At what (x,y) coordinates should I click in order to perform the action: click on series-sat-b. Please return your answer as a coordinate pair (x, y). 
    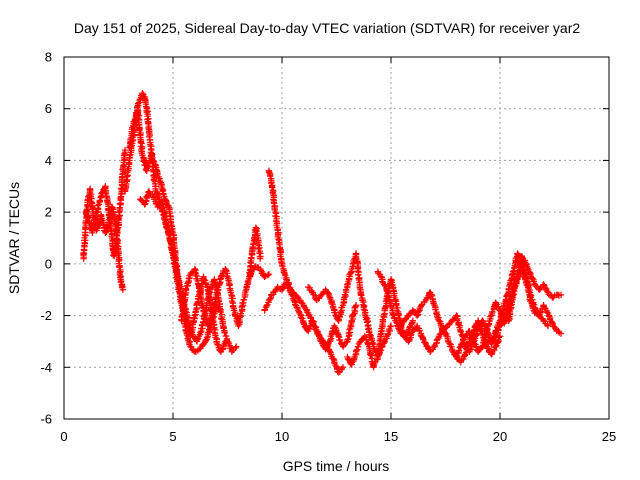
    Looking at the image, I should click on (105, 203).